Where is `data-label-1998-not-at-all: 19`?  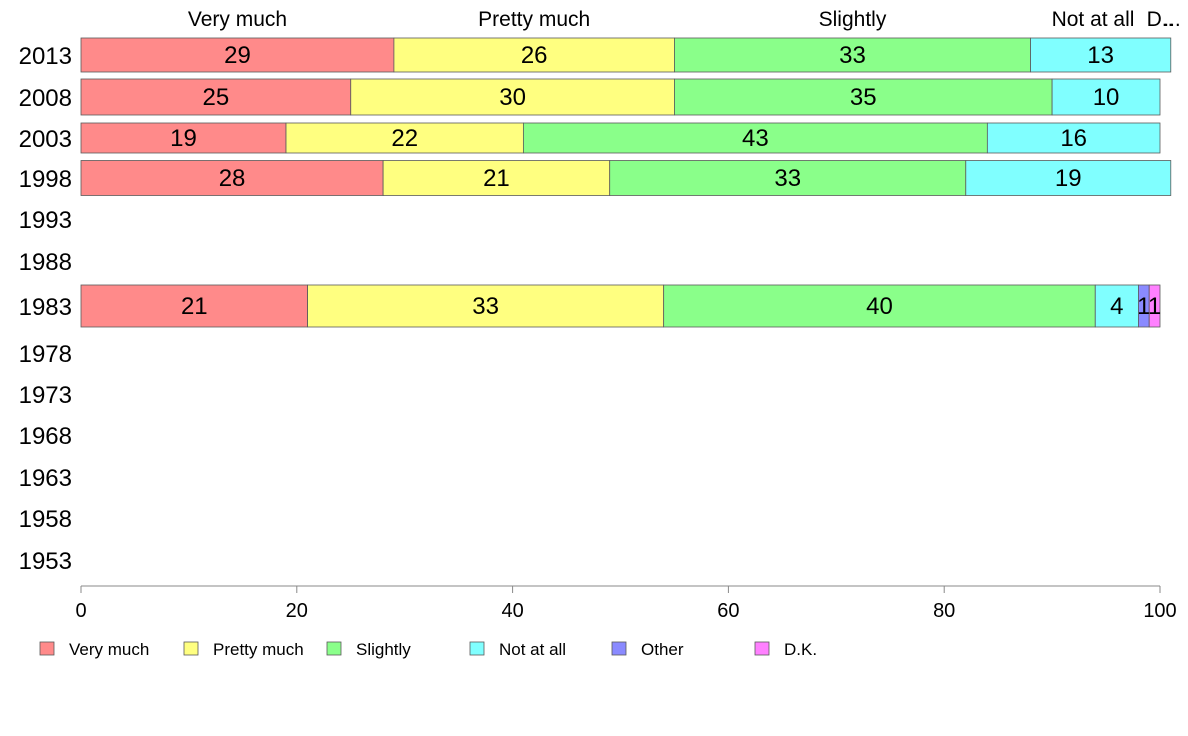 data-label-1998-not-at-all: 19 is located at coordinates (1068, 178).